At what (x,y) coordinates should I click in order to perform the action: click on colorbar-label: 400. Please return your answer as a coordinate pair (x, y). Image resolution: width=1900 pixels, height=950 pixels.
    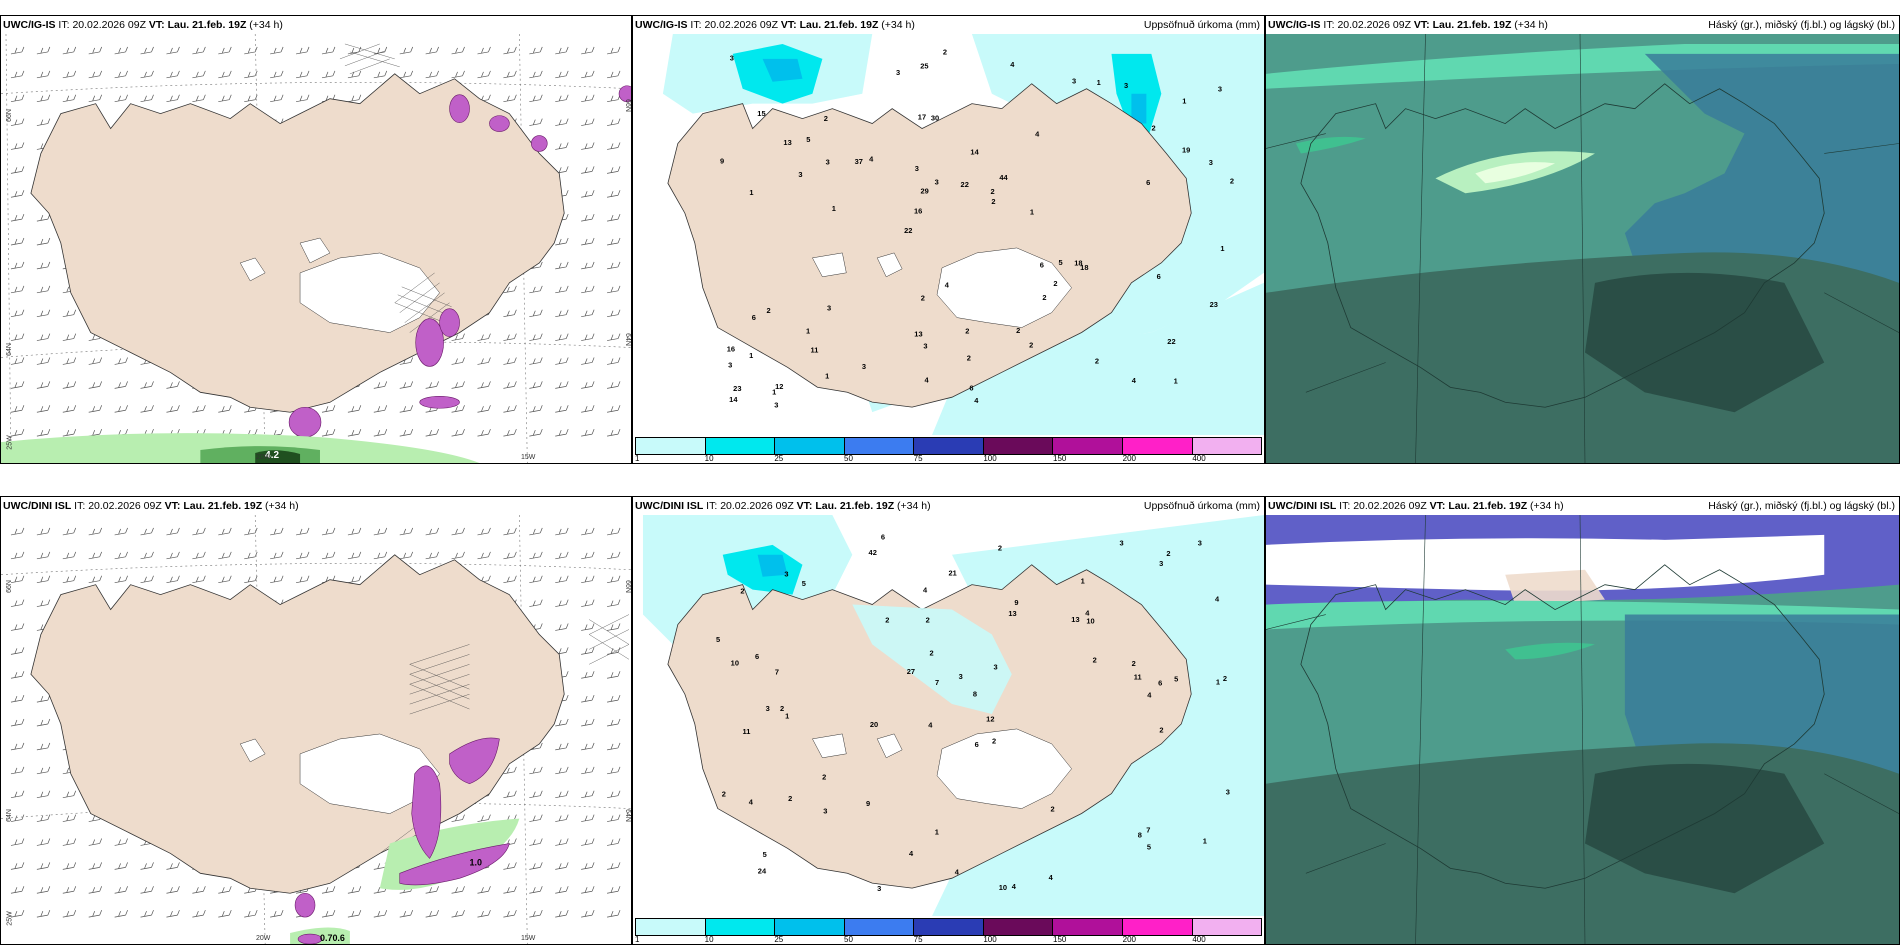
    Looking at the image, I should click on (1199, 939).